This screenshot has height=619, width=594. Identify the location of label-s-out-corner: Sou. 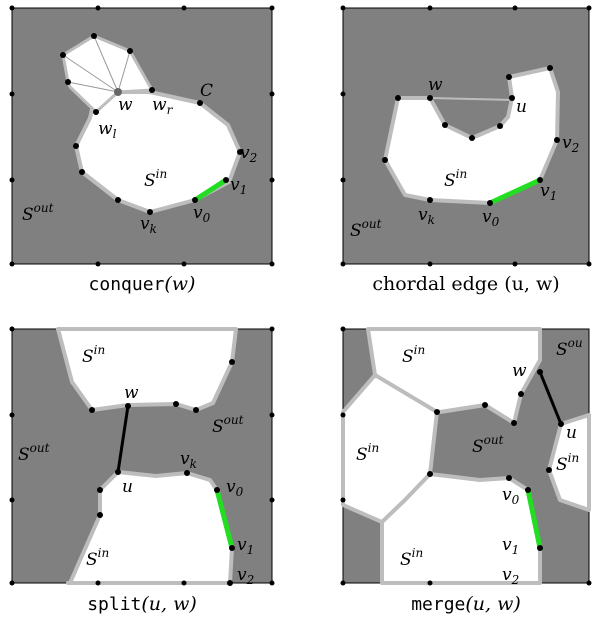
(569, 348).